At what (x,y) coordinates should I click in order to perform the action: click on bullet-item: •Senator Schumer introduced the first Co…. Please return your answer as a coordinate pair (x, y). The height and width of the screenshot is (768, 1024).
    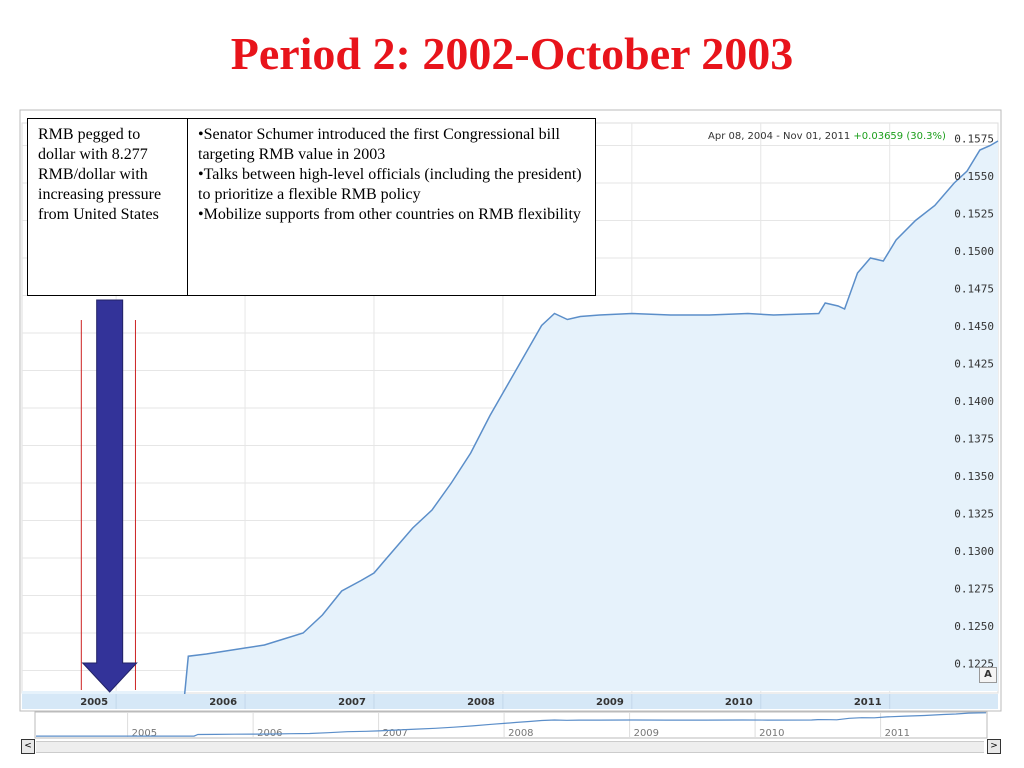
    Looking at the image, I should click on (379, 144).